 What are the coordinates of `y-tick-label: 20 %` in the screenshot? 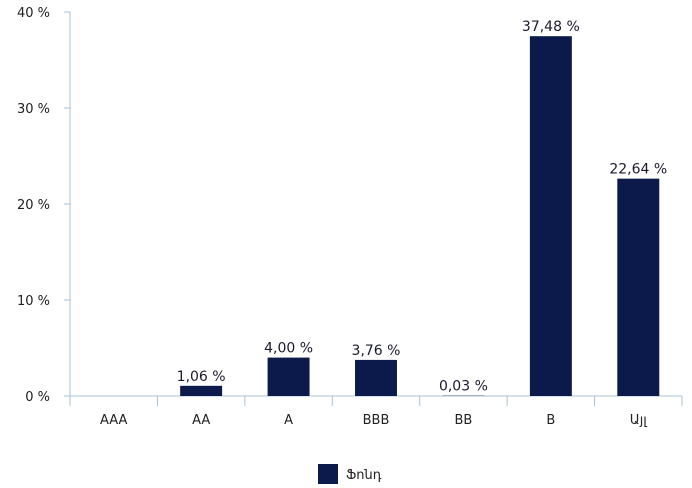 It's located at (33, 205).